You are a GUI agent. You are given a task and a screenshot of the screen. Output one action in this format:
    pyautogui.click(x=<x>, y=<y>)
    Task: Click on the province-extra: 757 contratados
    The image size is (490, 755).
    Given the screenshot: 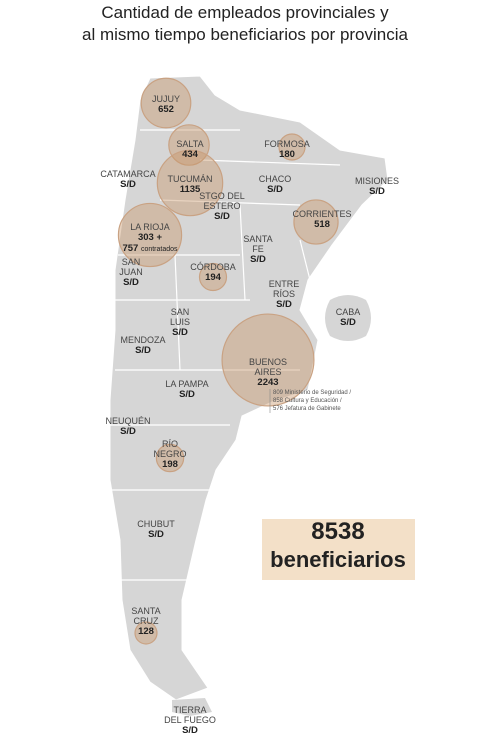 What is the action you would take?
    pyautogui.click(x=150, y=248)
    